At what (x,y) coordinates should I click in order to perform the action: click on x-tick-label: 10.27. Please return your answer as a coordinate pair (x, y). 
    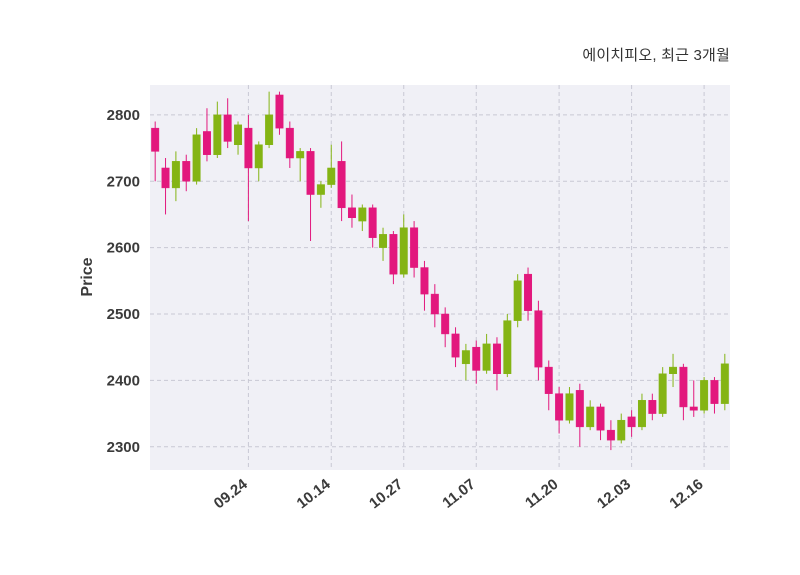
    Looking at the image, I should click on (386, 494).